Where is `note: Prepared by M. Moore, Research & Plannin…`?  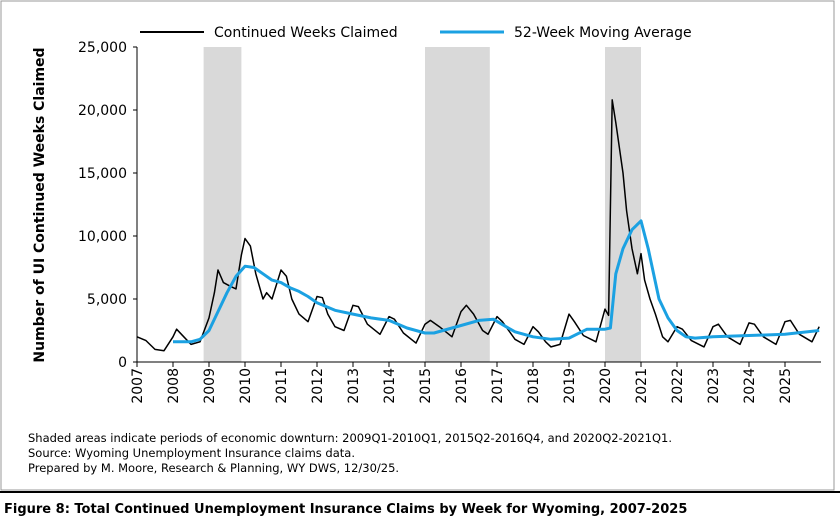
note: Prepared by M. Moore, Research & Plannin… is located at coordinates (213, 468).